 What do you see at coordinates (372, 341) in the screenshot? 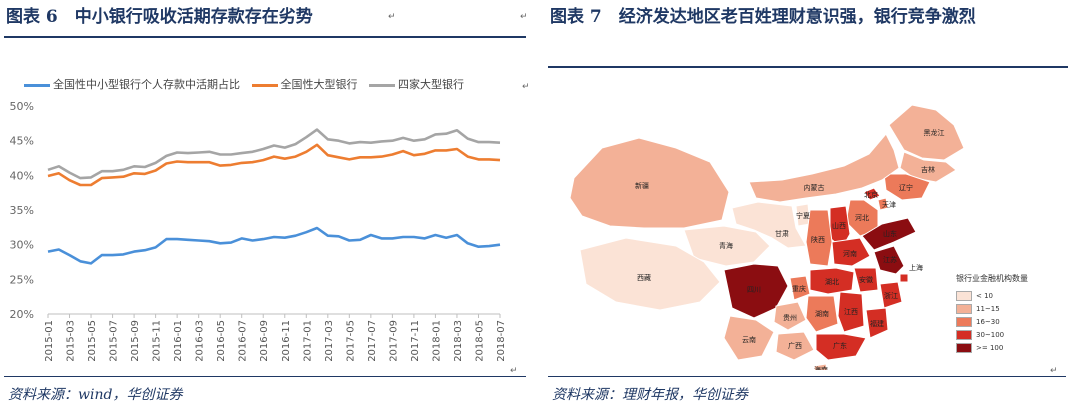
I see `x-tick-label: 2017-07` at bounding box center [372, 341].